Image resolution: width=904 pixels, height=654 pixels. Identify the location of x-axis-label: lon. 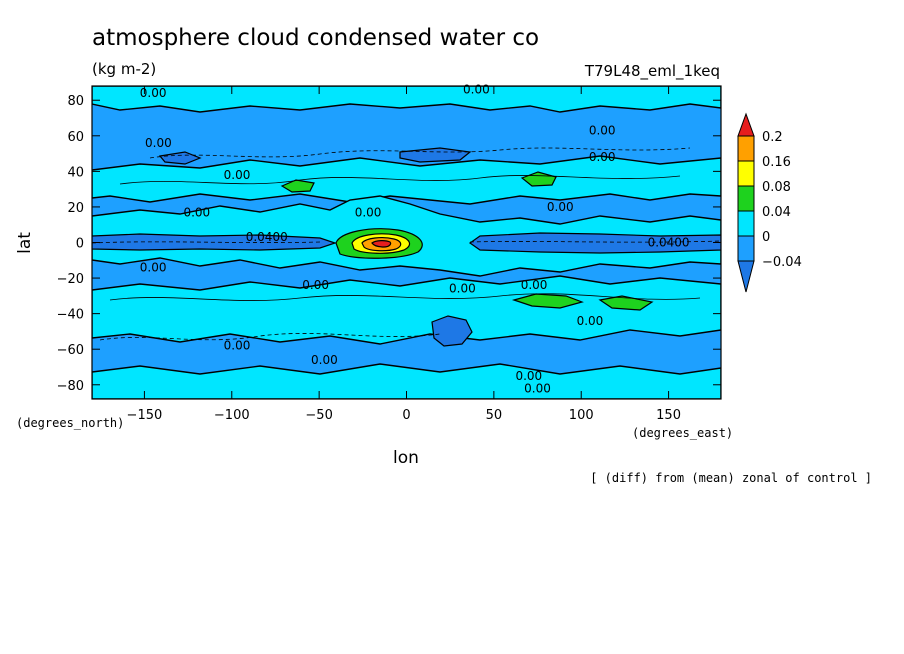
(406, 458).